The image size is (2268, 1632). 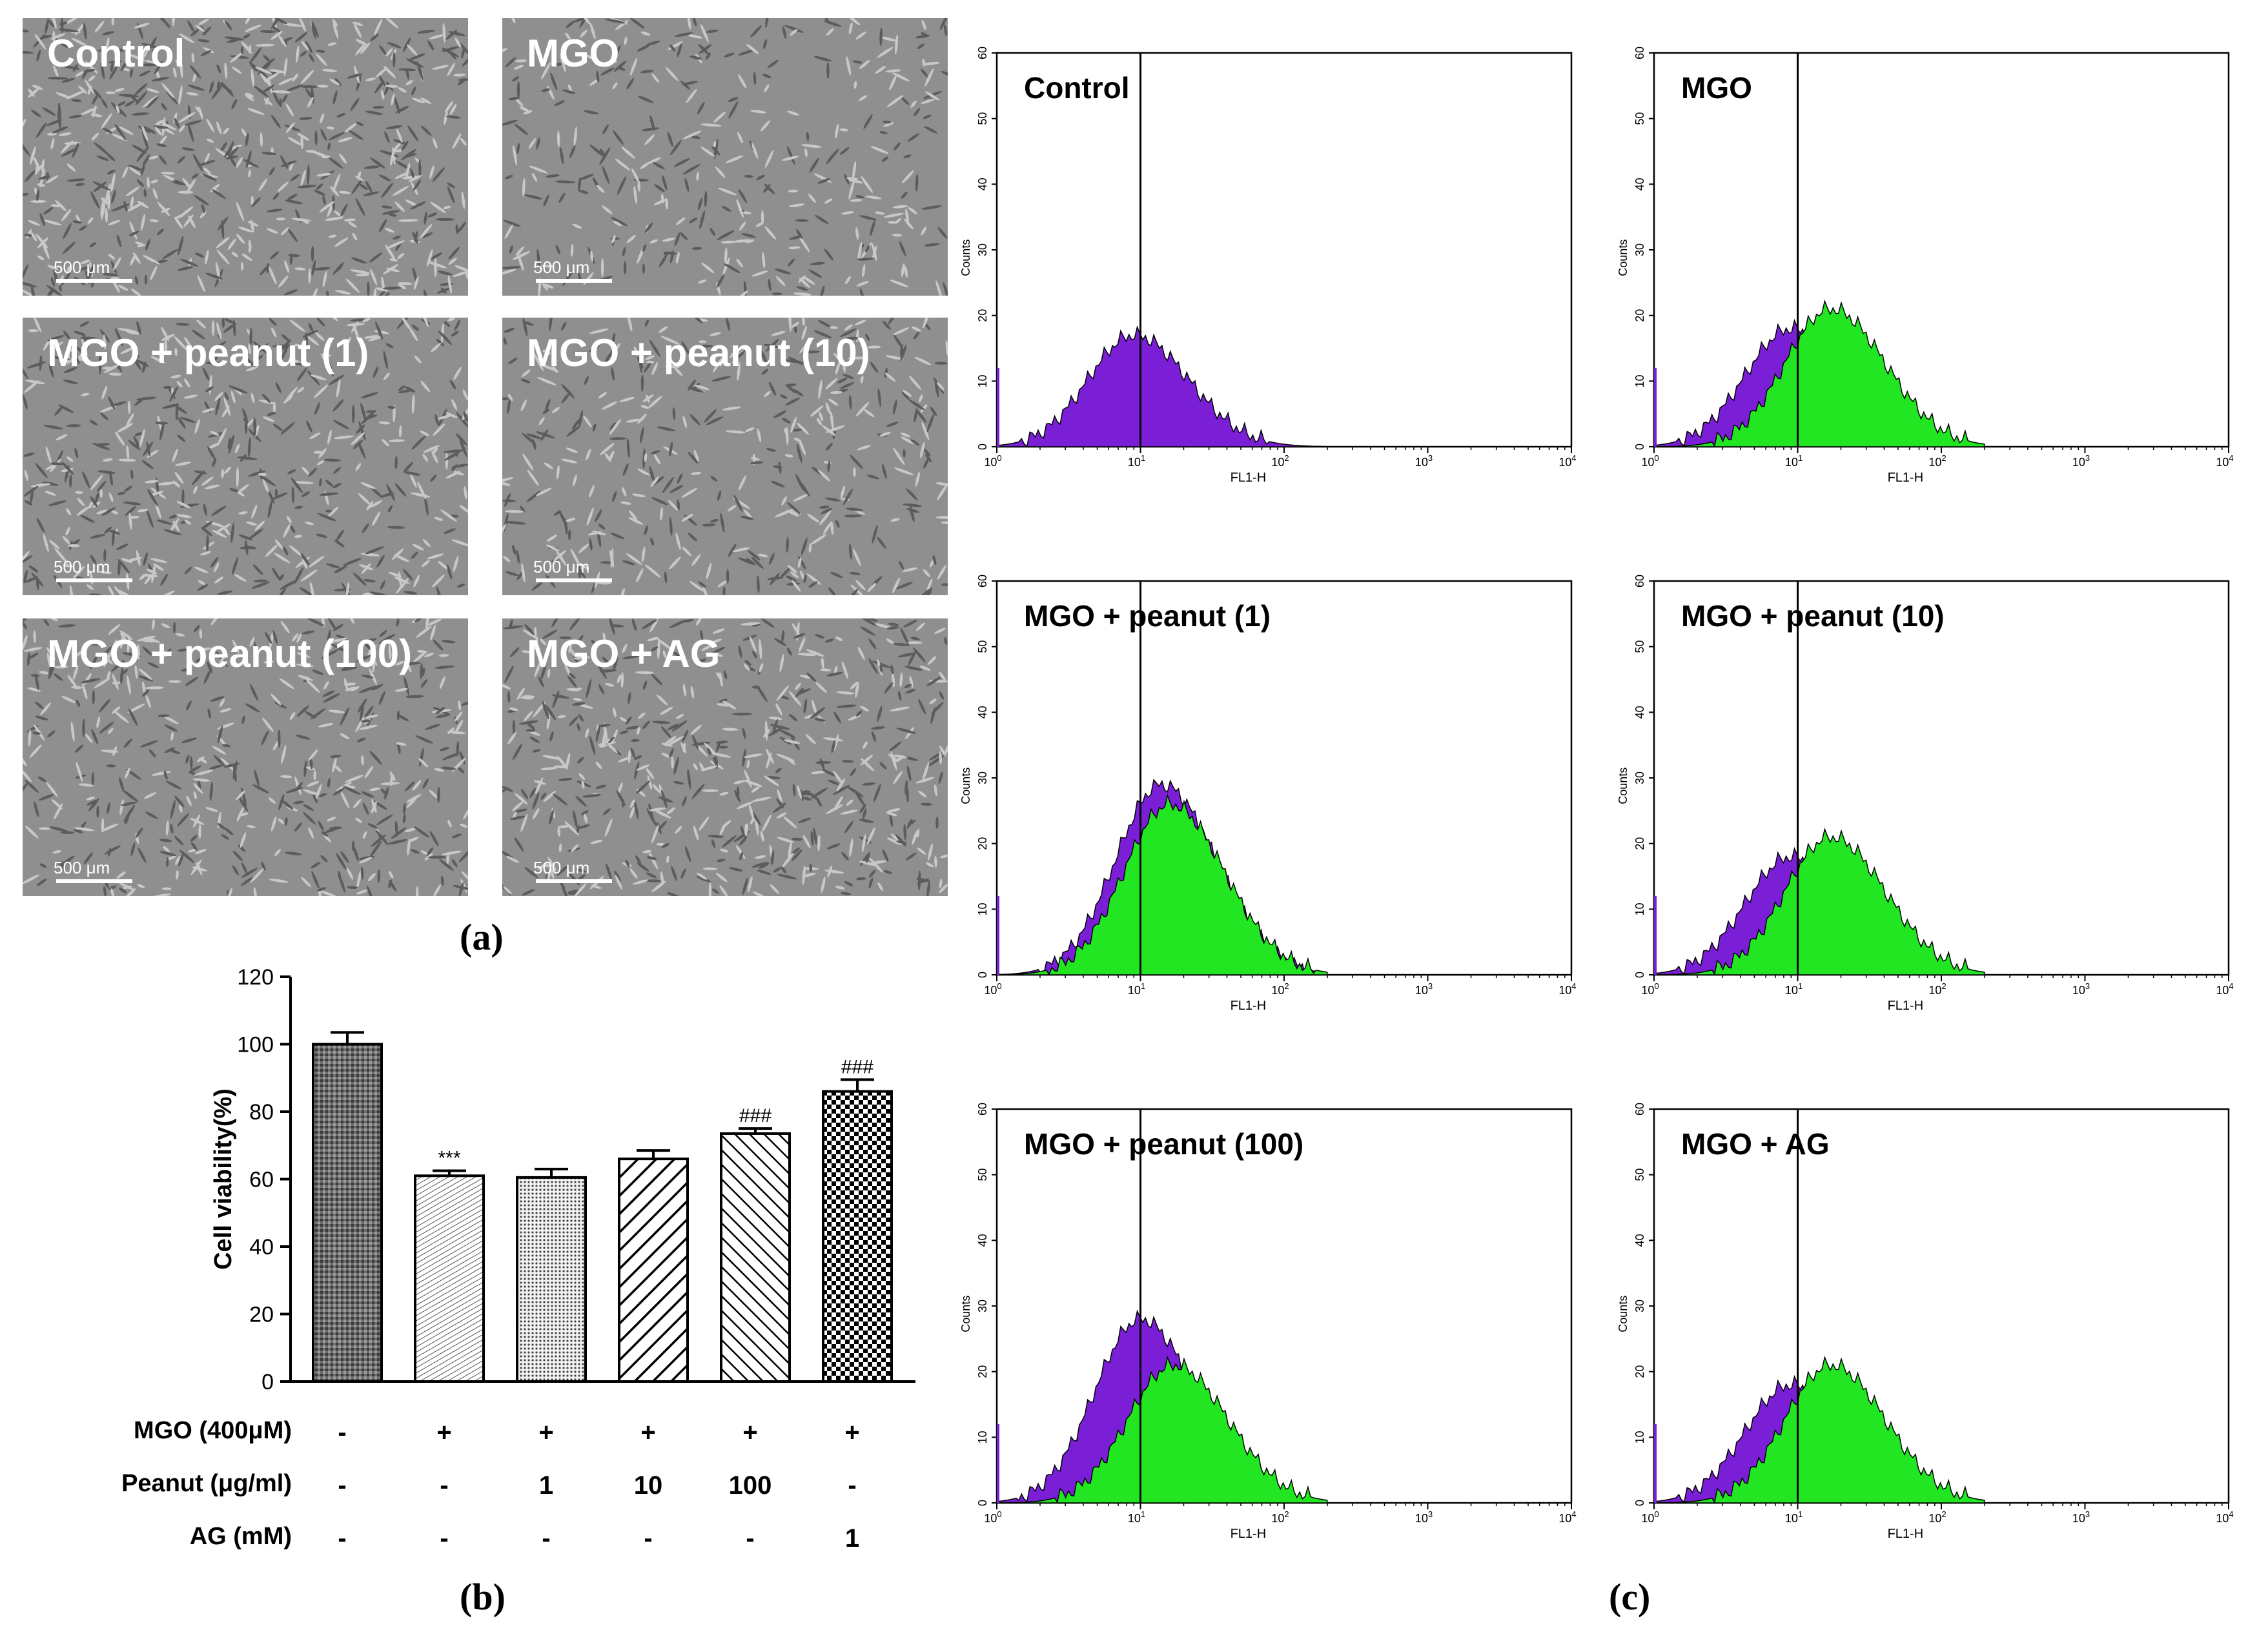 What do you see at coordinates (255, 977) in the screenshot?
I see `y-tick-label: 120` at bounding box center [255, 977].